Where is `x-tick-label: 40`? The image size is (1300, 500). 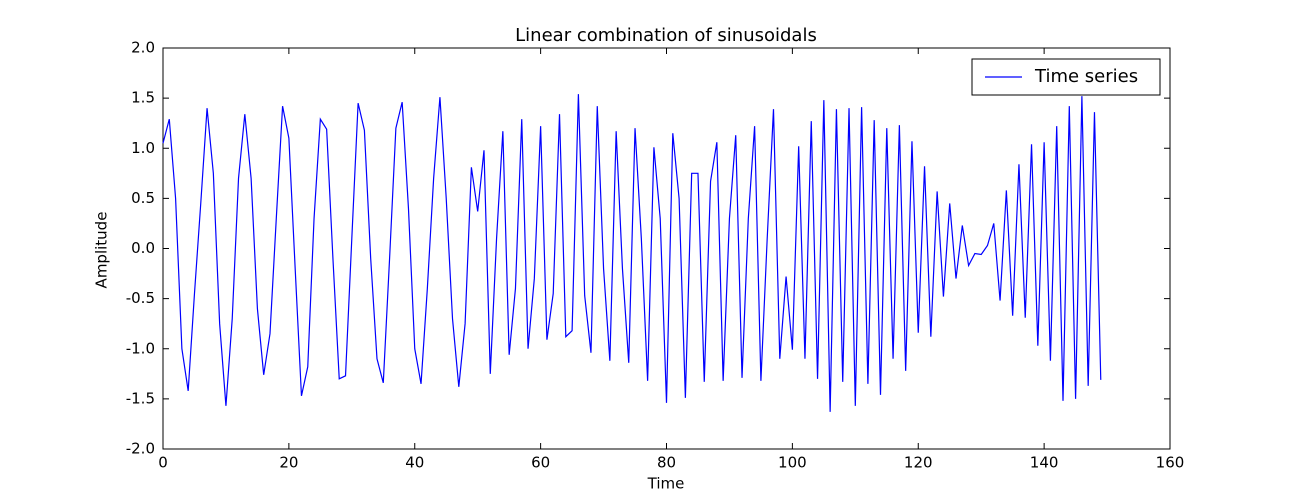
x-tick-label: 40 is located at coordinates (414, 463).